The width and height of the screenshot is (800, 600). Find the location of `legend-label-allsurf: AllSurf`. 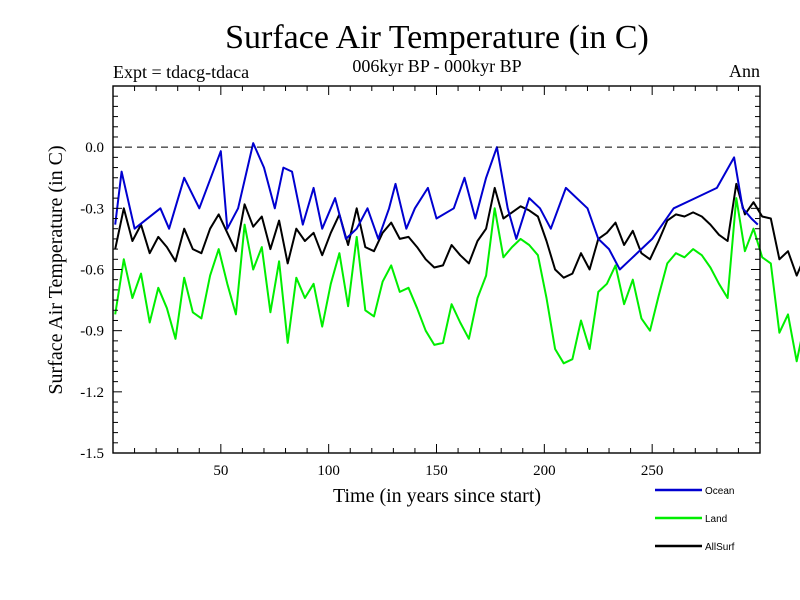

legend-label-allsurf: AllSurf is located at coordinates (720, 547).